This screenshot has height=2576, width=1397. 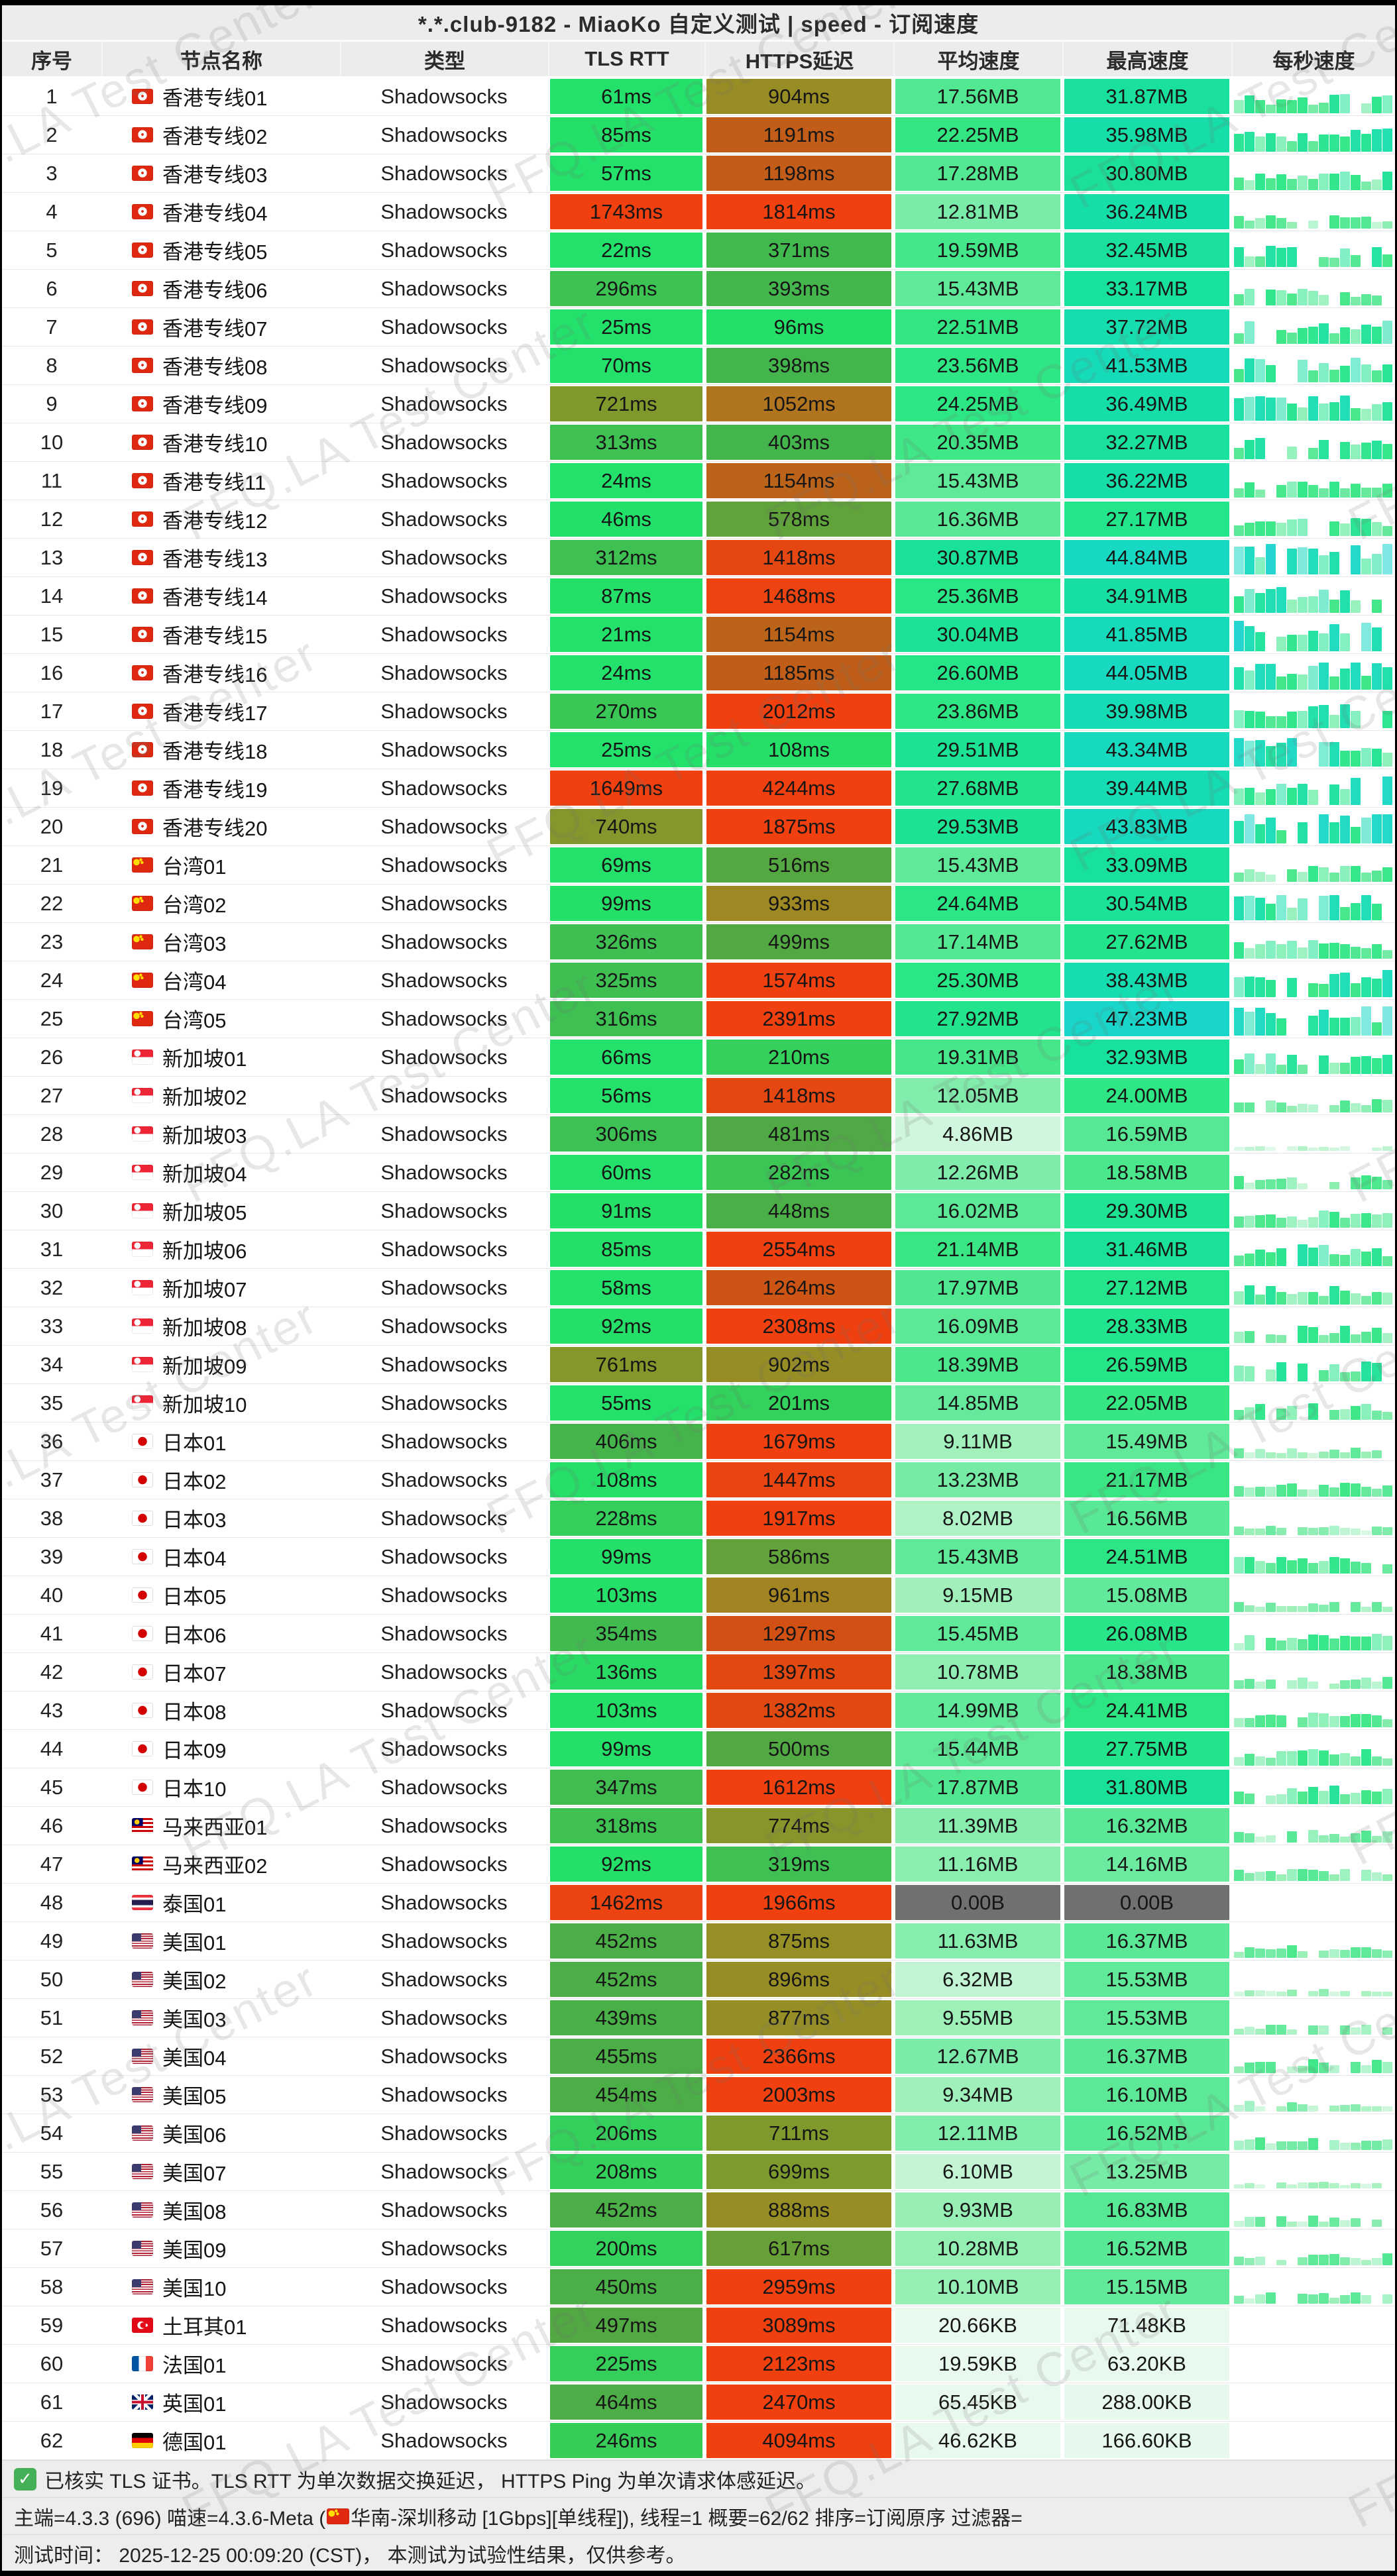 What do you see at coordinates (205, 1212) in the screenshot?
I see `node-name: 新加坡05` at bounding box center [205, 1212].